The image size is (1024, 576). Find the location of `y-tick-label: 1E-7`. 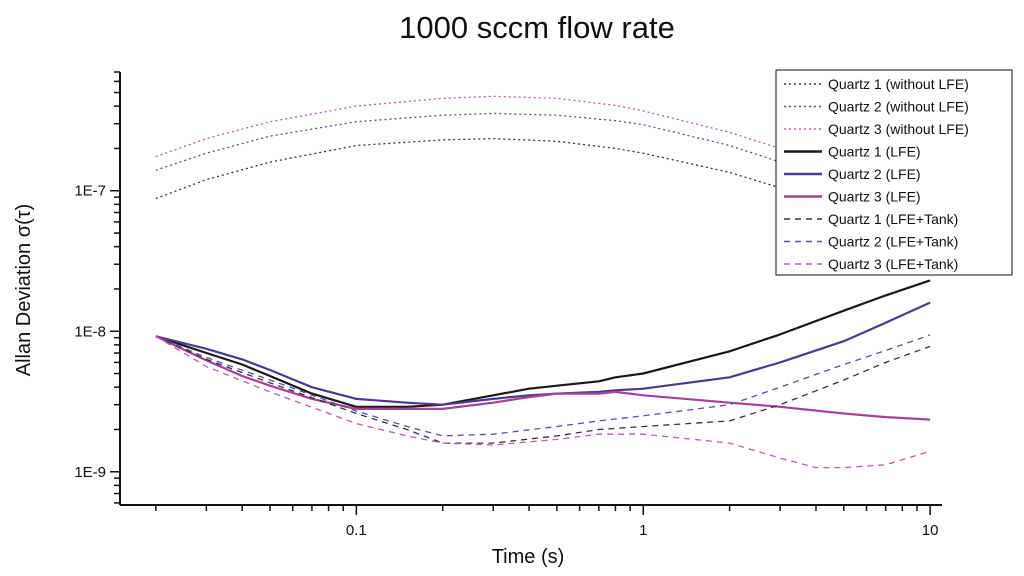

y-tick-label: 1E-7 is located at coordinates (90, 191).